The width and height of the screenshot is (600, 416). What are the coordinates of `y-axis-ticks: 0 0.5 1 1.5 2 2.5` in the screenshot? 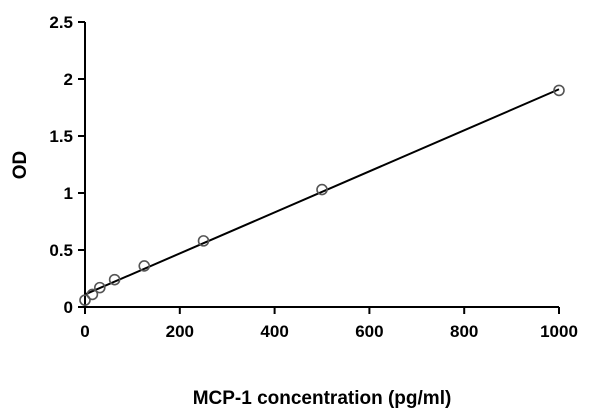 It's located at (67, 165).